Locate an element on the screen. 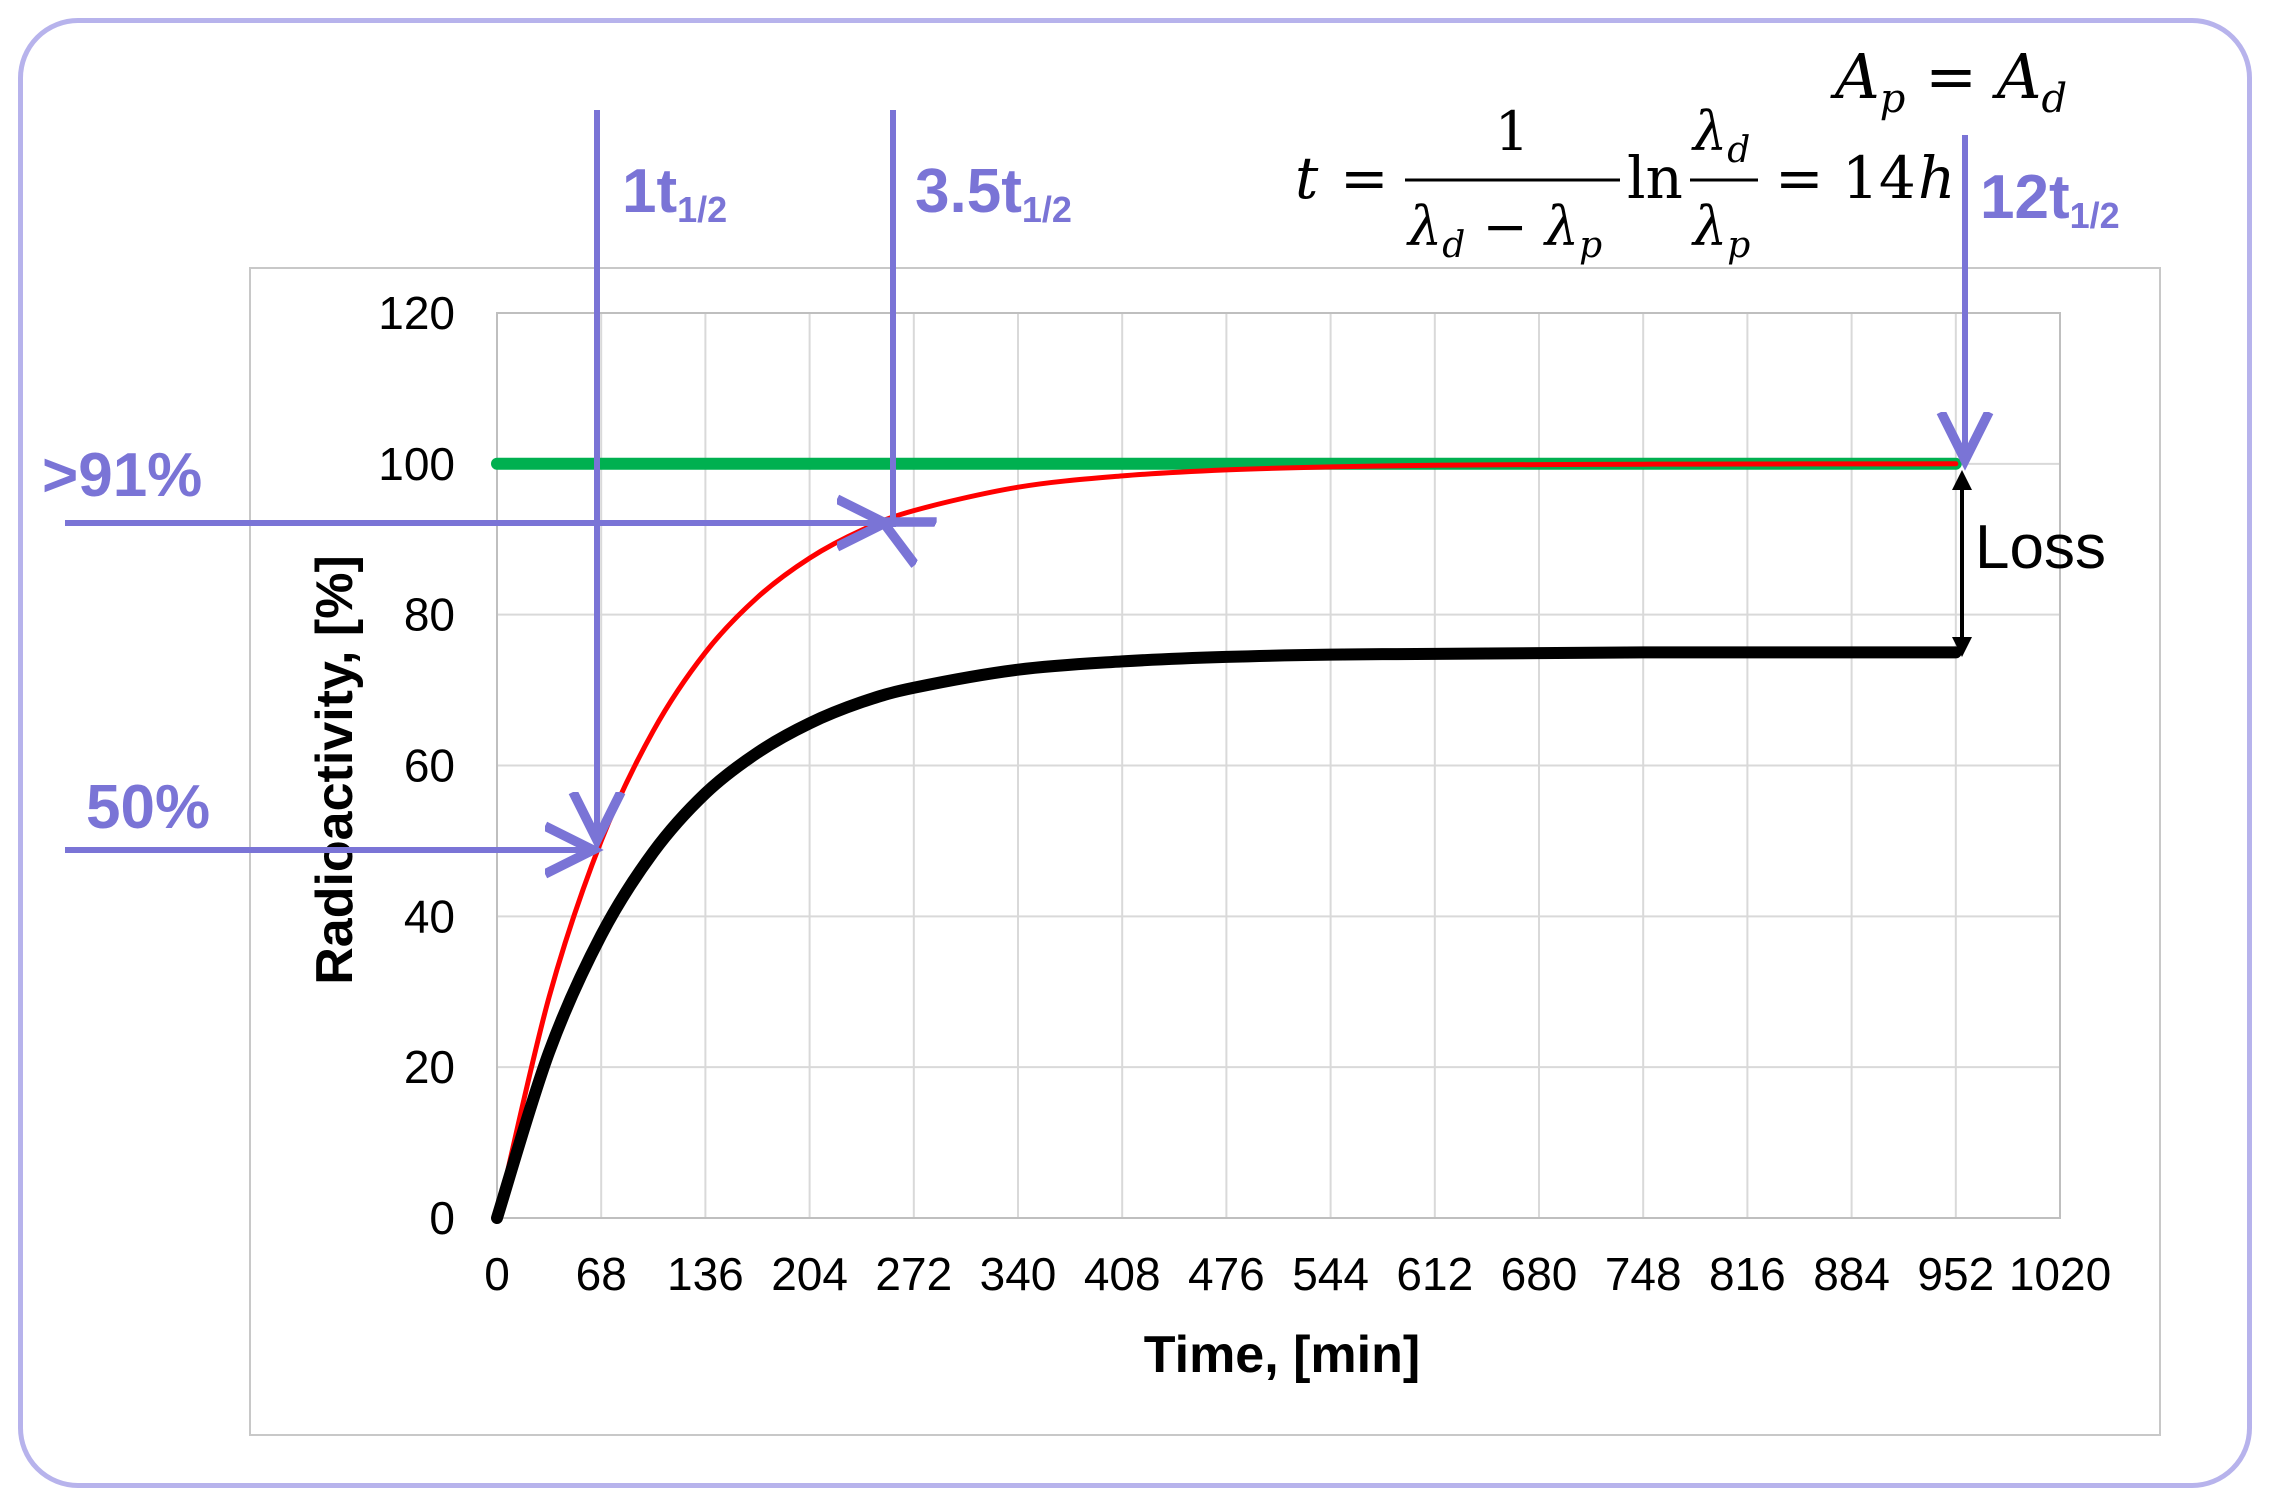 The image size is (2277, 1512). x-tick-label: 884 is located at coordinates (1851, 1274).